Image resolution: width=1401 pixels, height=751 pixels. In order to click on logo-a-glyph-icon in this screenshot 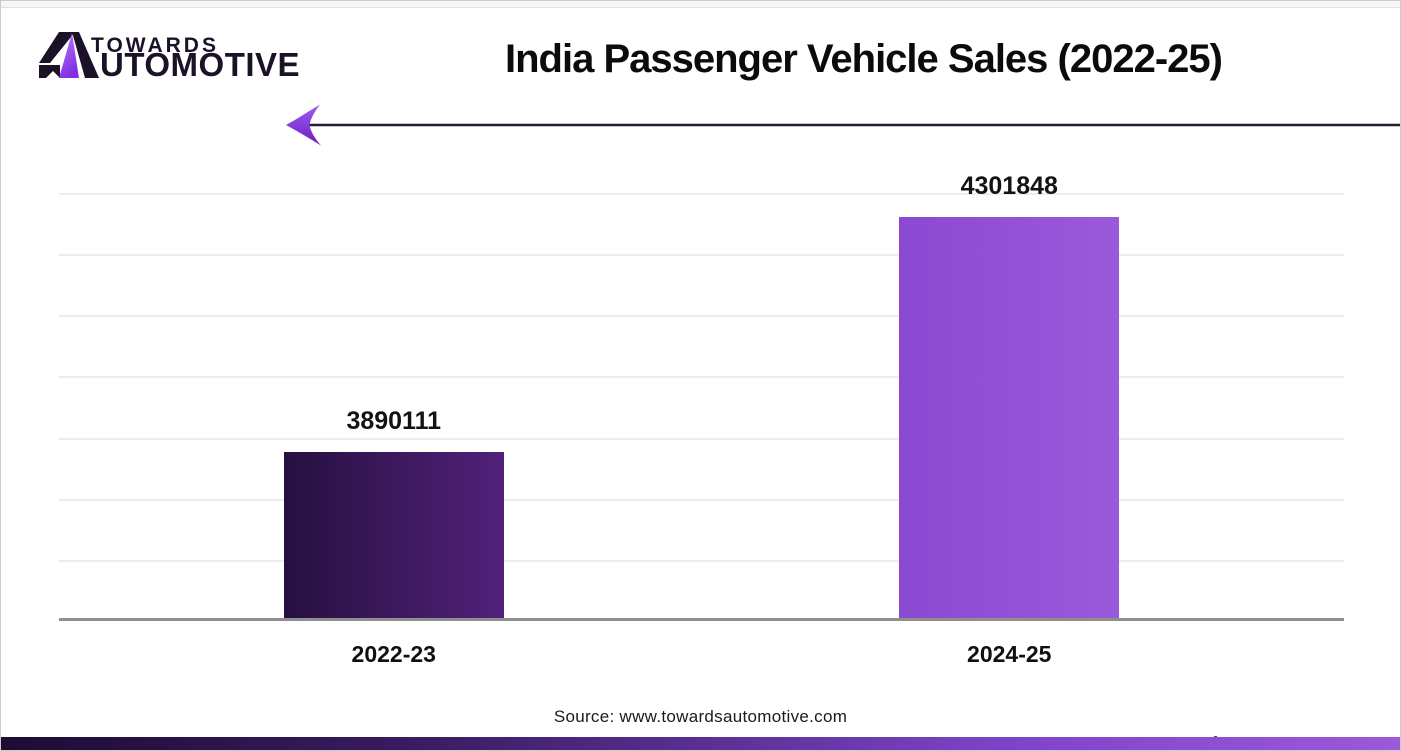, I will do `click(69, 55)`.